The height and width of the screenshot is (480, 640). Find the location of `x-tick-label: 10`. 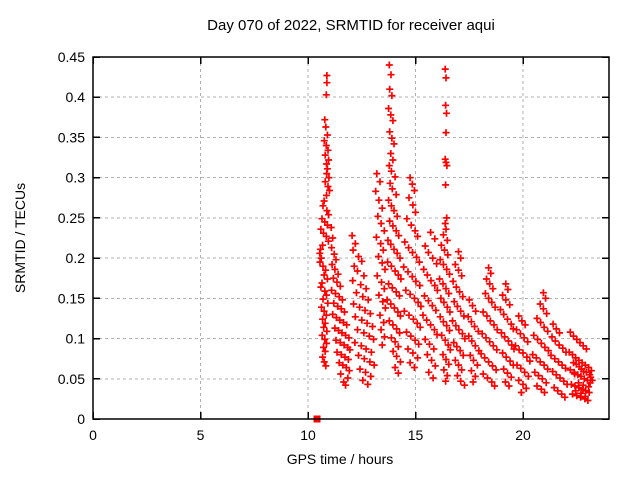

x-tick-label: 10 is located at coordinates (308, 435).